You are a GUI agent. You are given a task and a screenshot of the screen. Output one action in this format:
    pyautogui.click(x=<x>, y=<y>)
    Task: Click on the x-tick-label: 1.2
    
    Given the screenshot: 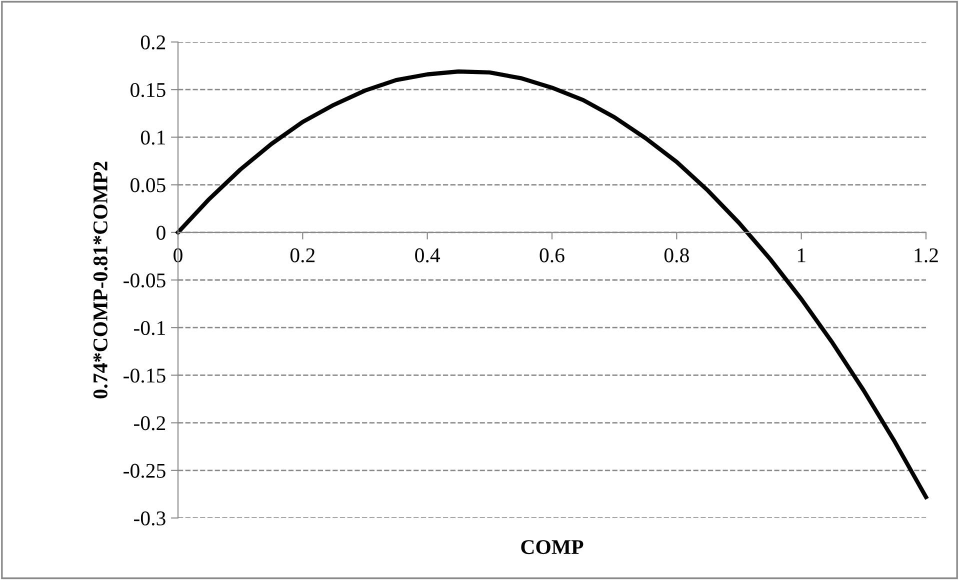 What is the action you would take?
    pyautogui.click(x=926, y=255)
    